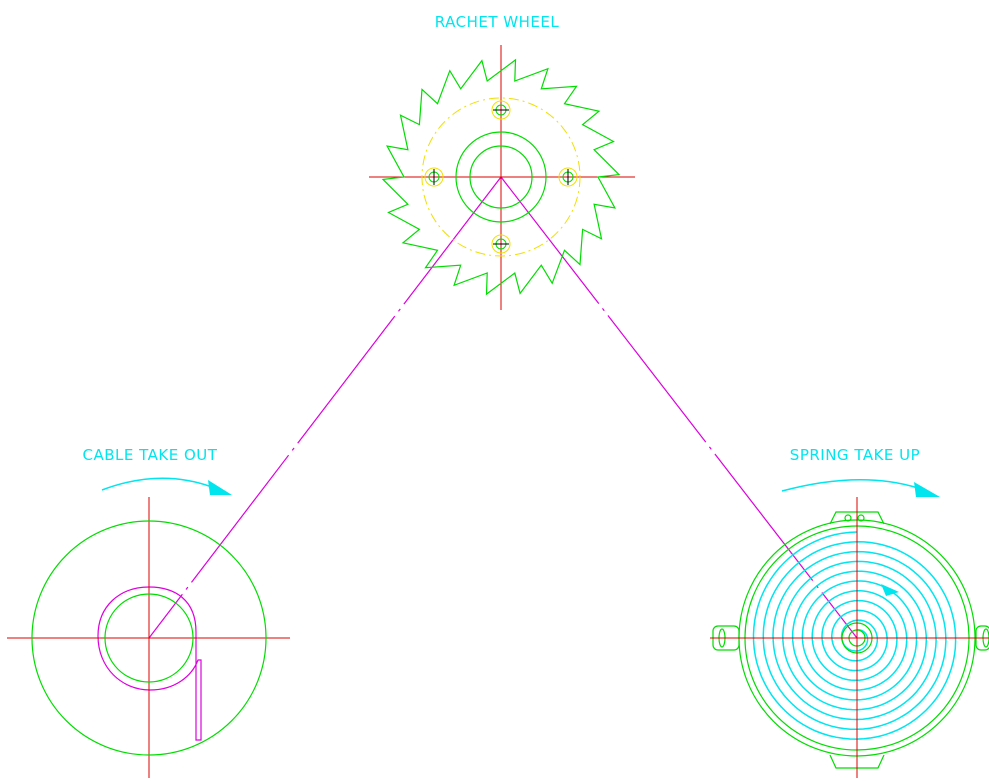  I want to click on spring-rotation-arrow, so click(860, 488).